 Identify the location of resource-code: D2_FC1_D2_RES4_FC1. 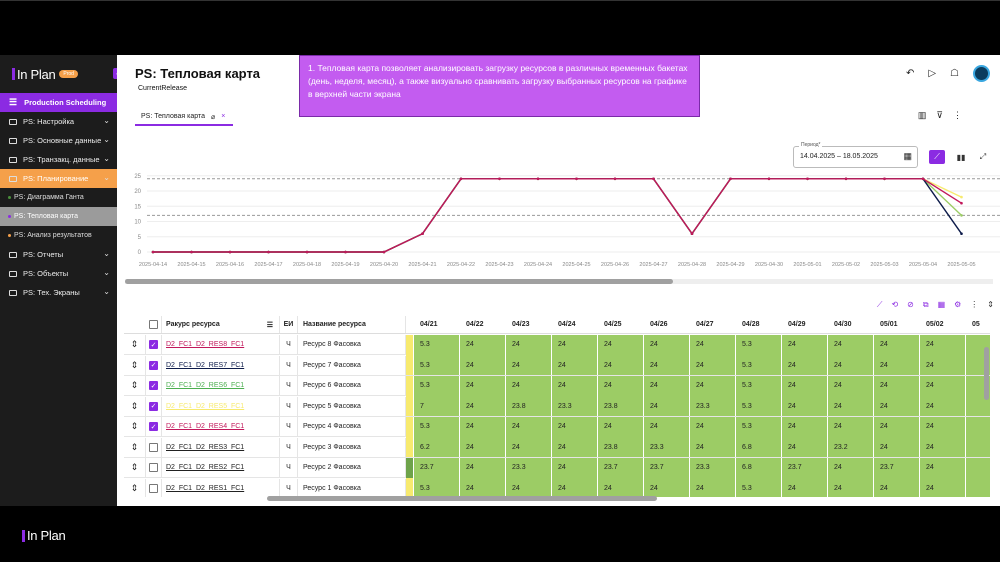
(221, 426).